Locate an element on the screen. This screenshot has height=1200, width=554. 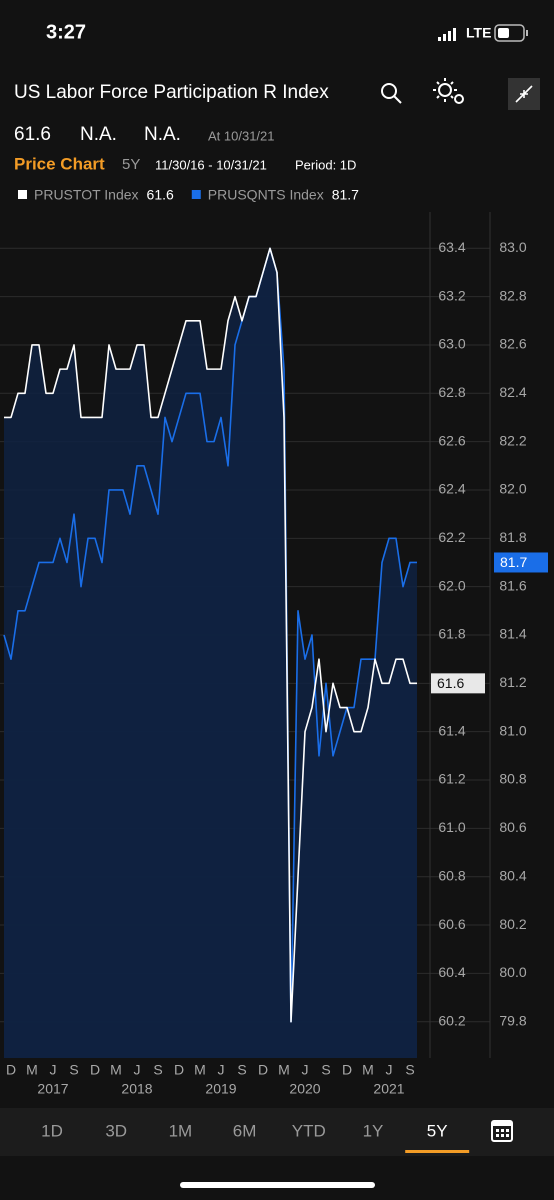
range-tabs: 1D 3D 1M 6M YTD 1Y 5Y is located at coordinates (255, 1137).